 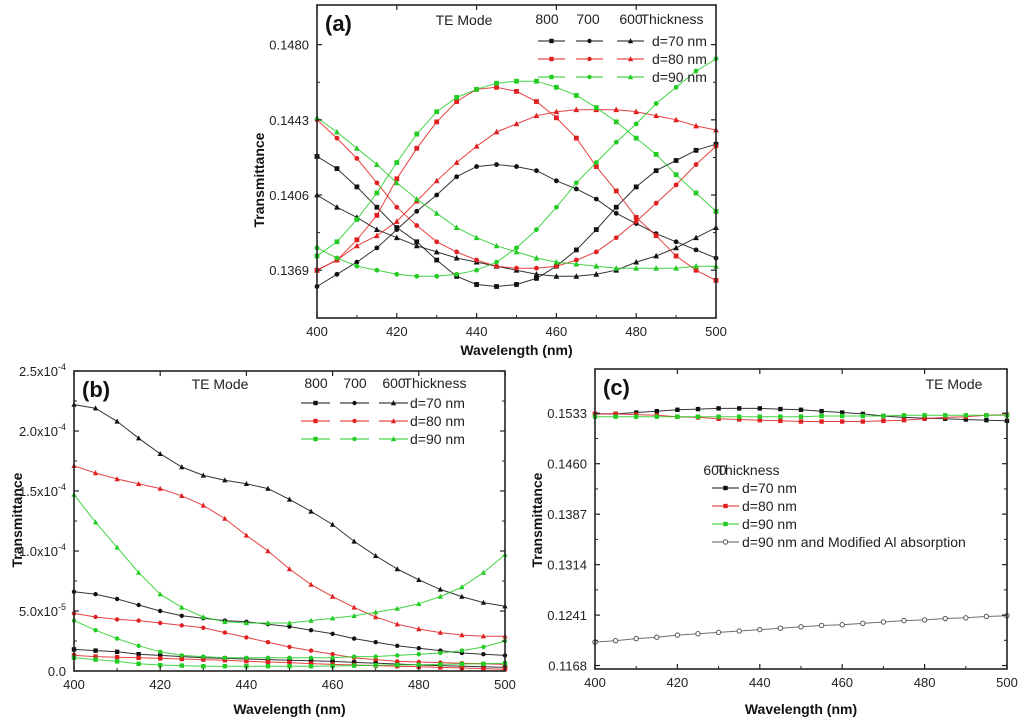 What do you see at coordinates (42, 370) in the screenshot?
I see `y-tick-label: 2.5x10⁻⁴` at bounding box center [42, 370].